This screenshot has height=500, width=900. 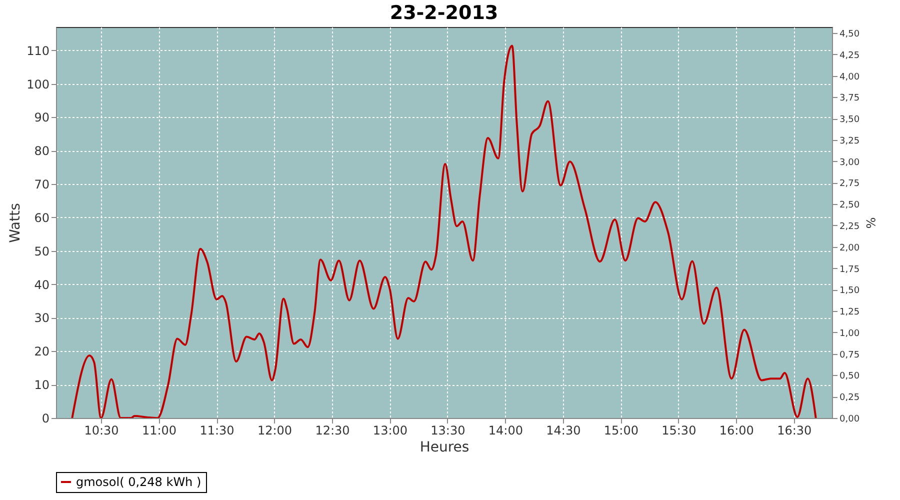 I want to click on y-tick-label: 70, so click(x=42, y=185).